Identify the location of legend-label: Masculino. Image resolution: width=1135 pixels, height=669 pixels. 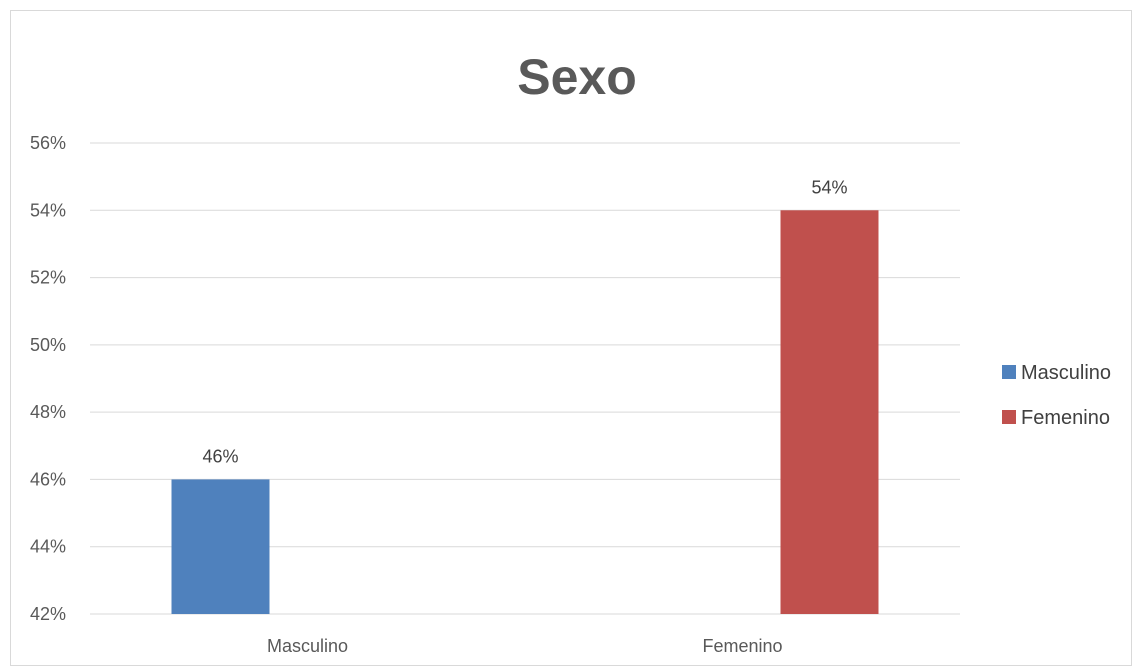
(1066, 373).